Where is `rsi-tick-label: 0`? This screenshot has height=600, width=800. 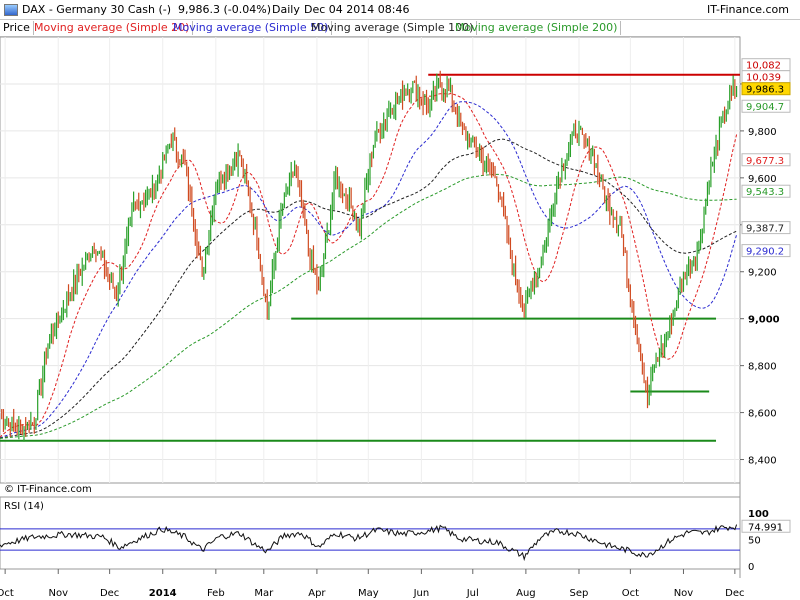
rsi-tick-label: 0 is located at coordinates (751, 567).